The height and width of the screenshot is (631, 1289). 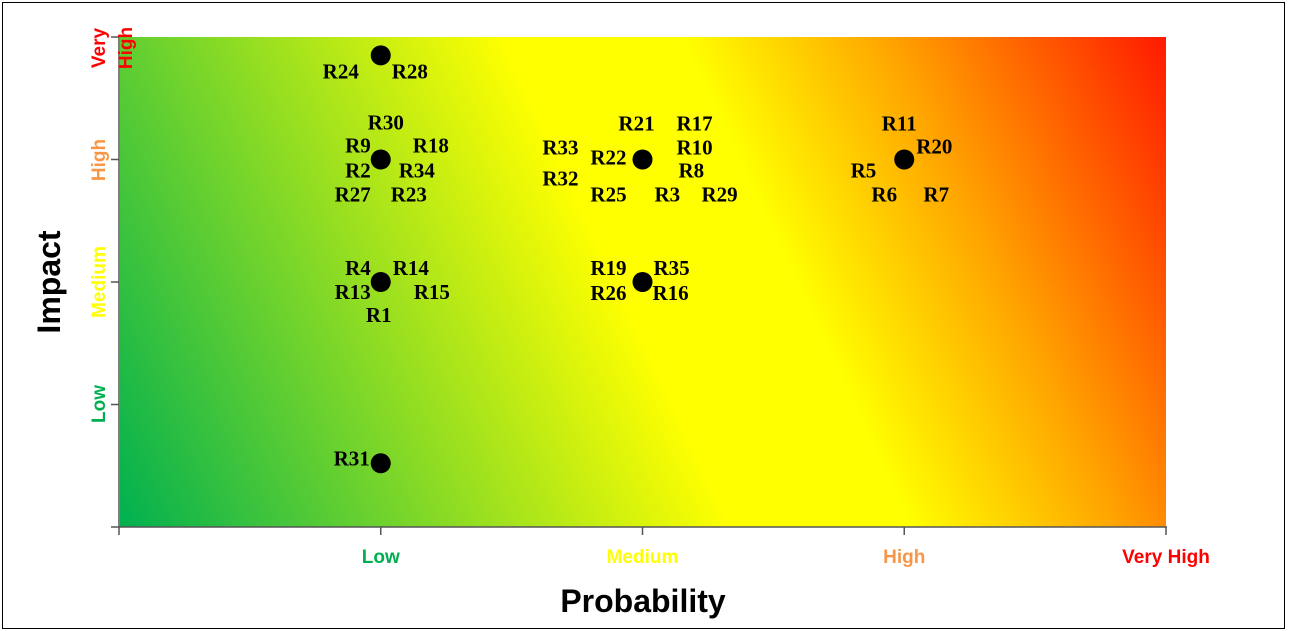 What do you see at coordinates (358, 171) in the screenshot?
I see `risk-label-r2: R2` at bounding box center [358, 171].